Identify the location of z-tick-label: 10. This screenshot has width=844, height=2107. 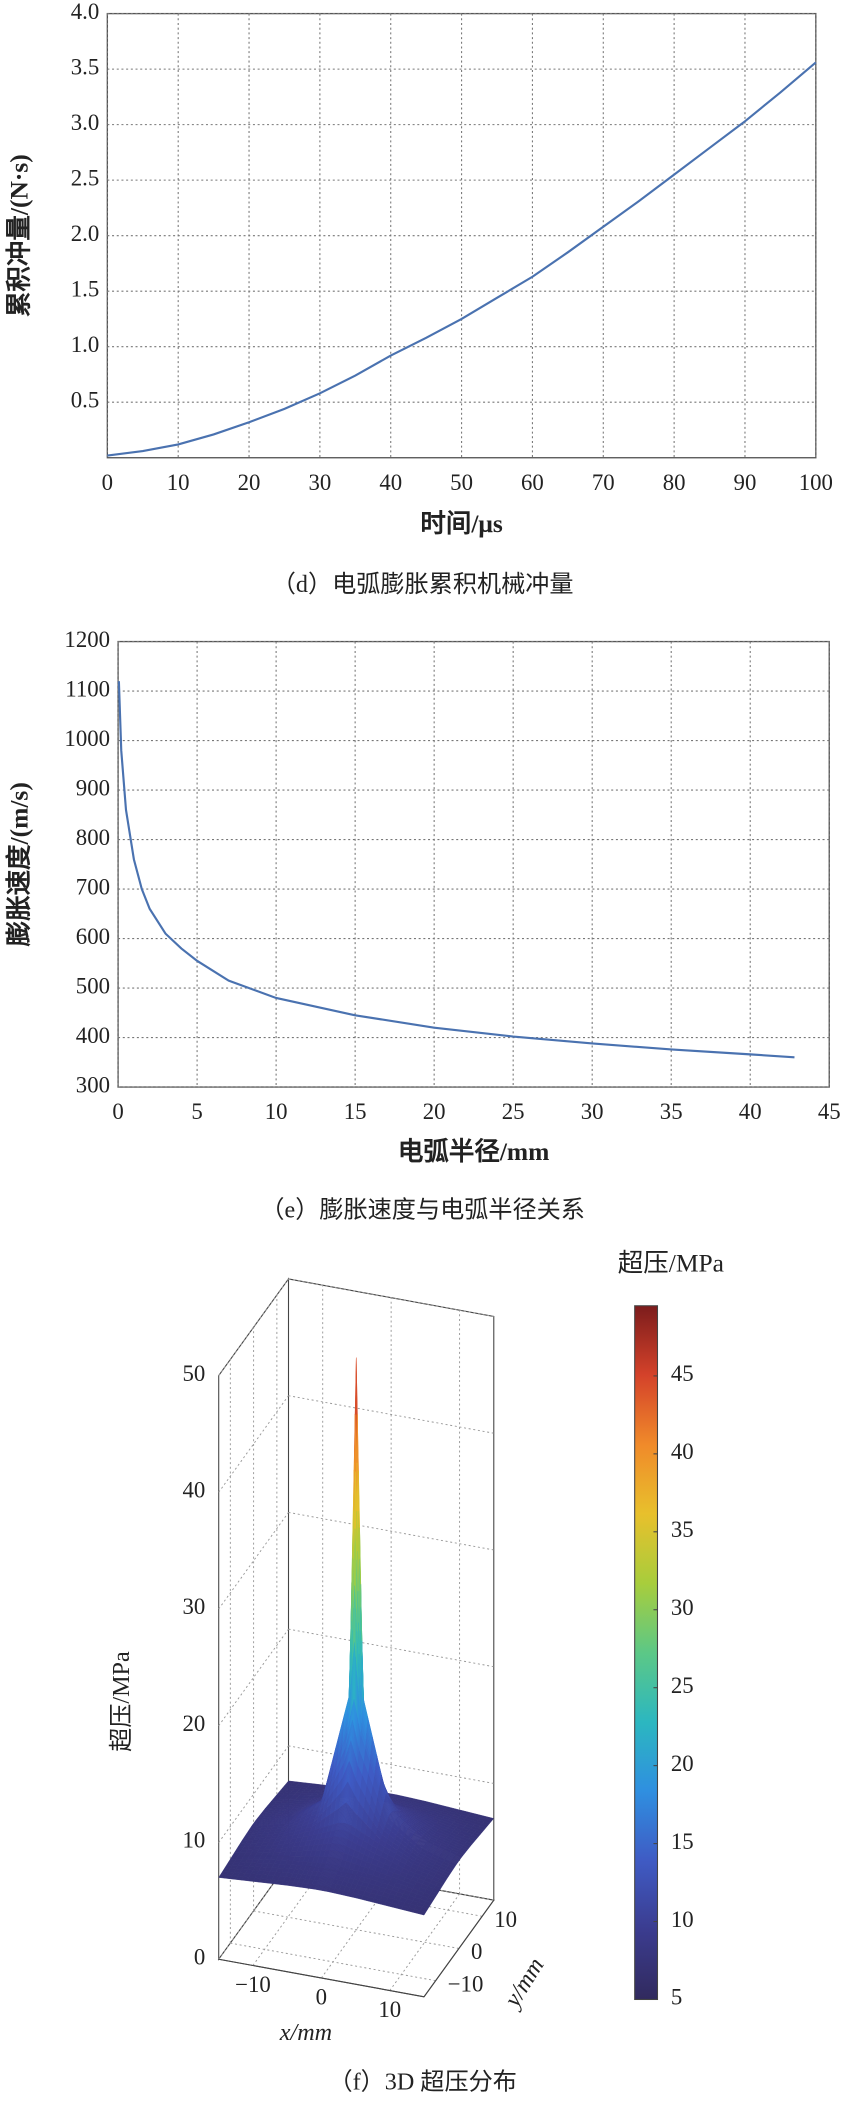
(194, 1840).